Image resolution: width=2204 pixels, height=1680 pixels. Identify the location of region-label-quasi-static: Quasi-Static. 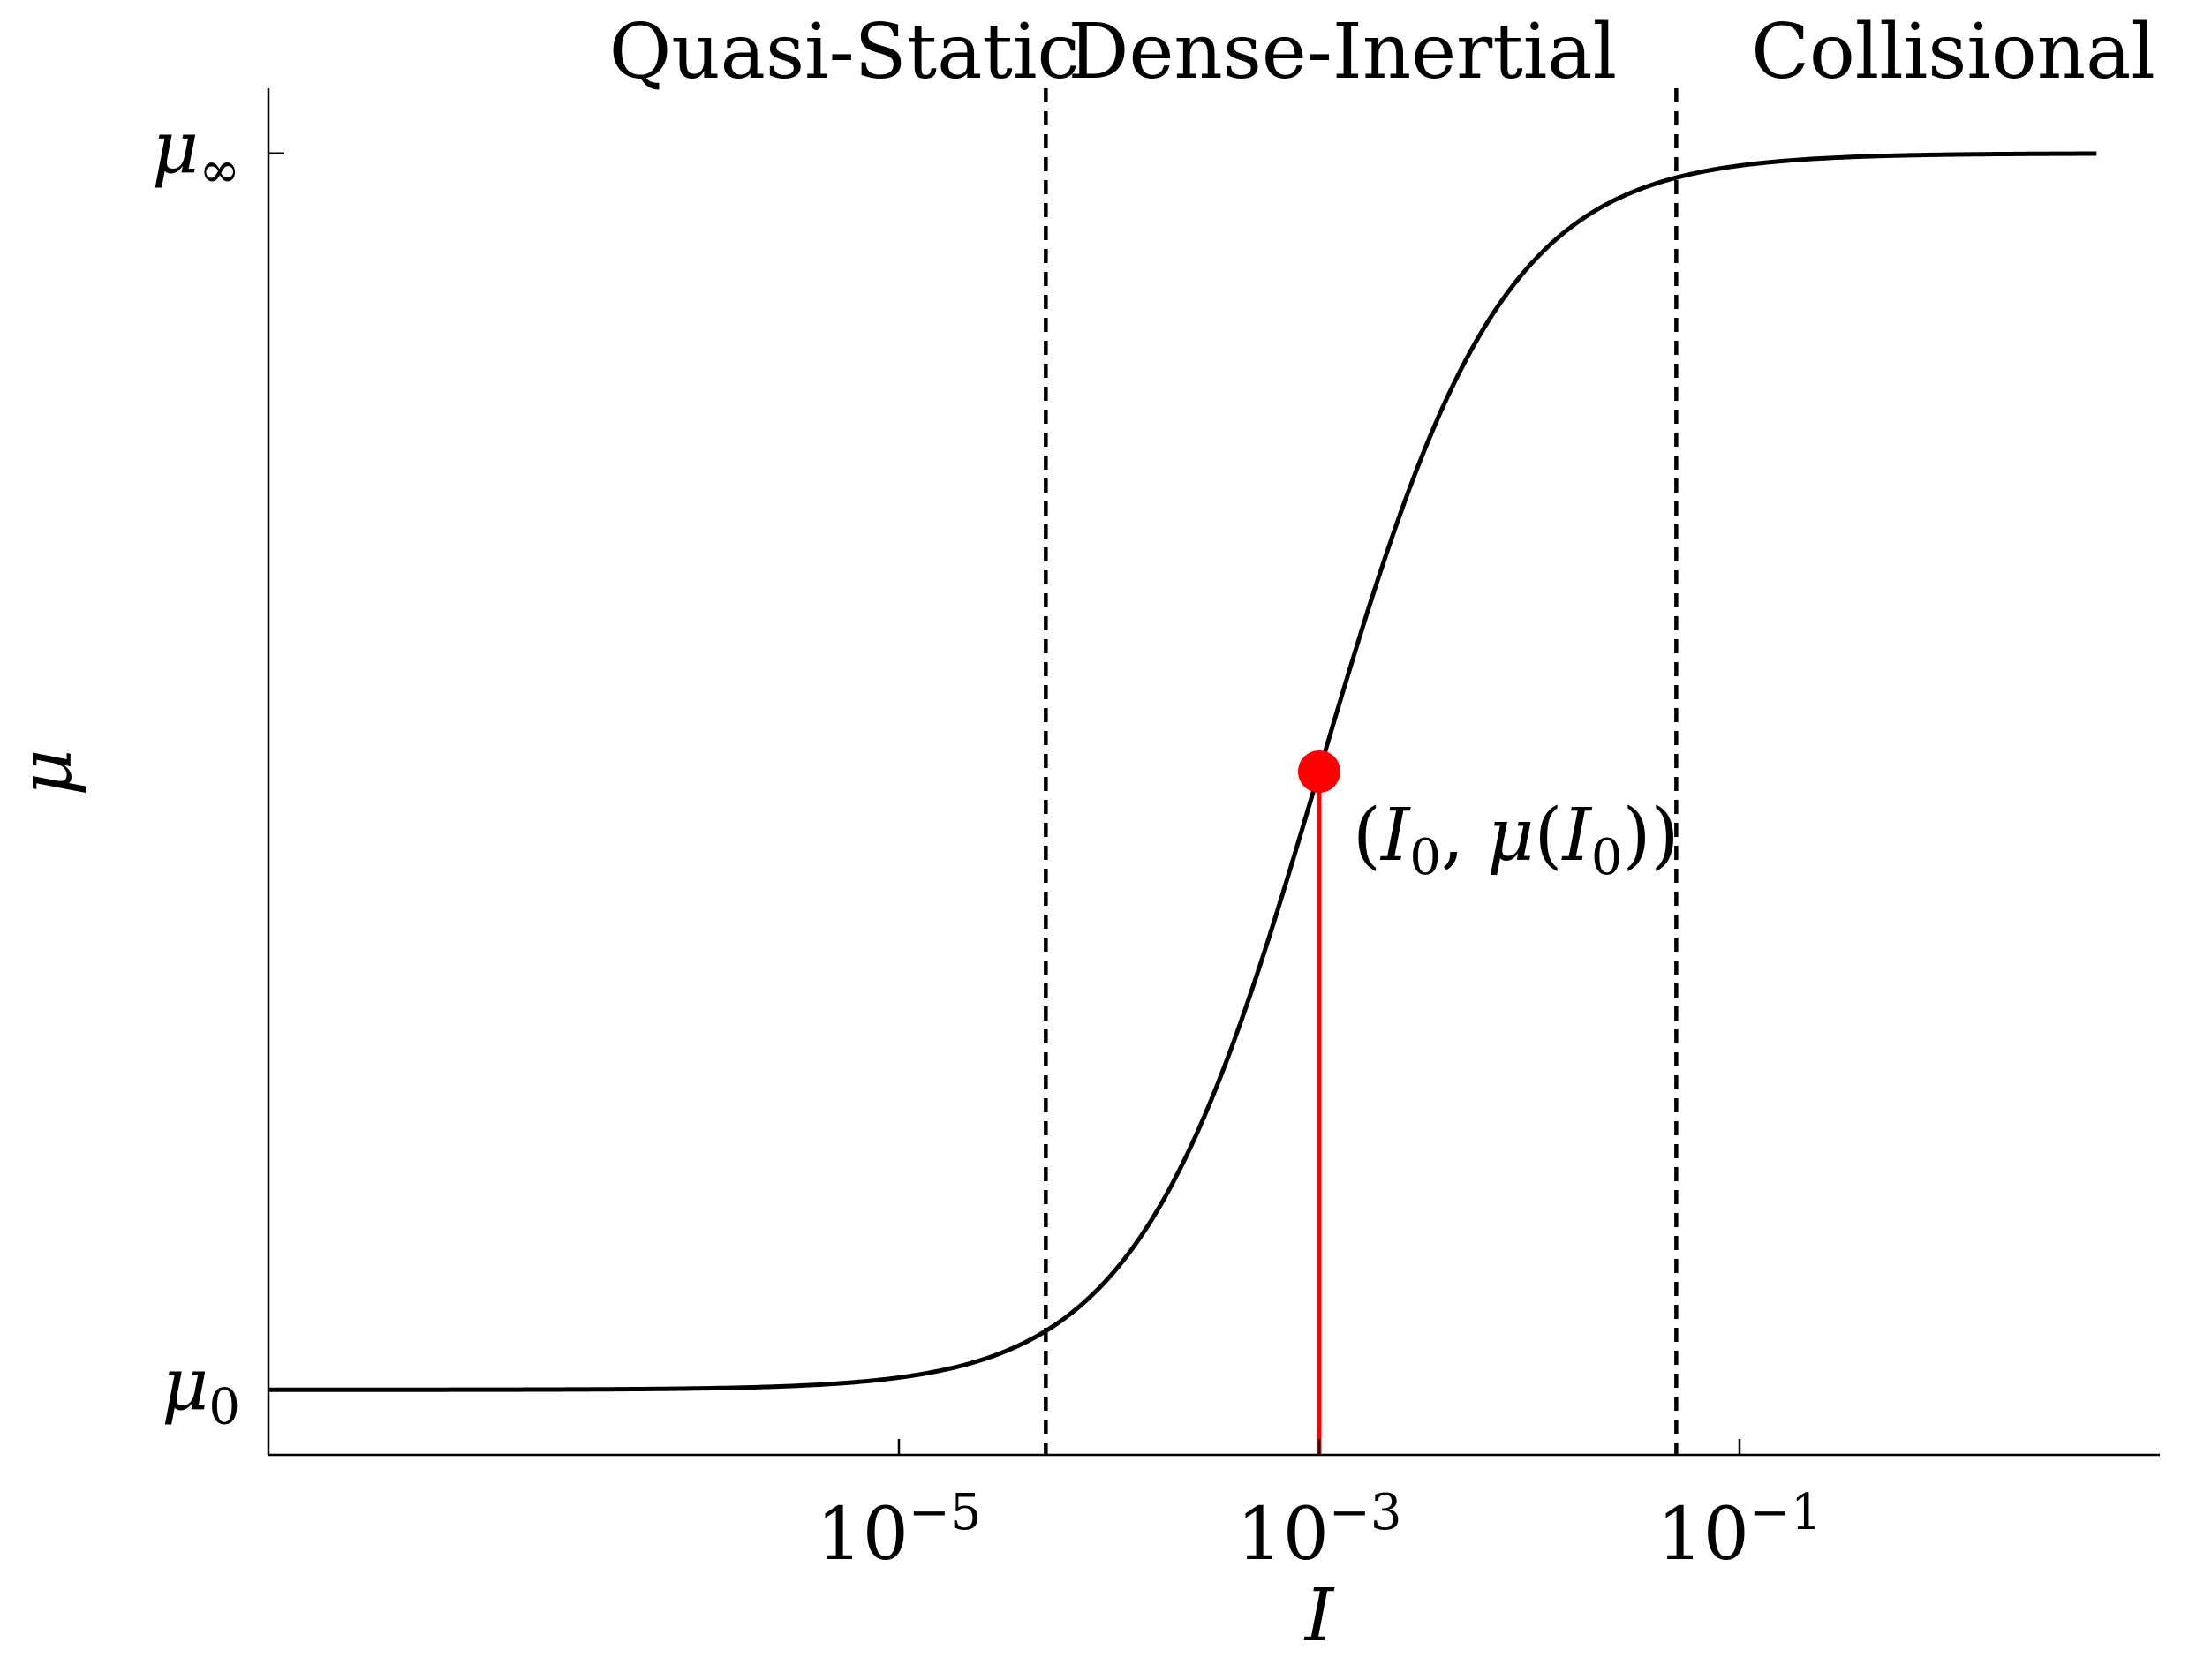
(844, 52).